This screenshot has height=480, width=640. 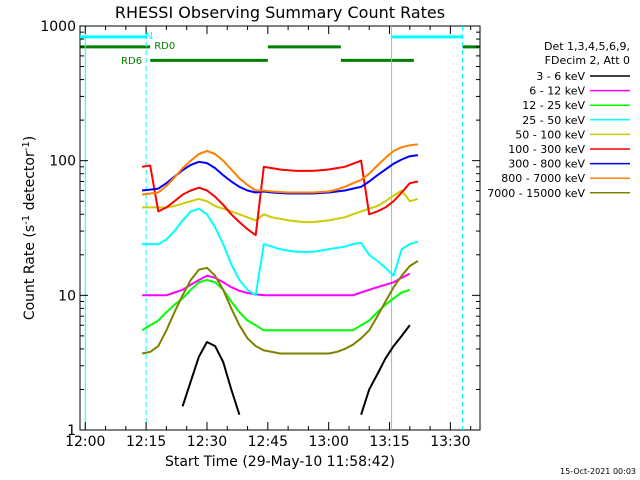 What do you see at coordinates (148, 36) in the screenshot?
I see `annotation-label: N` at bounding box center [148, 36].